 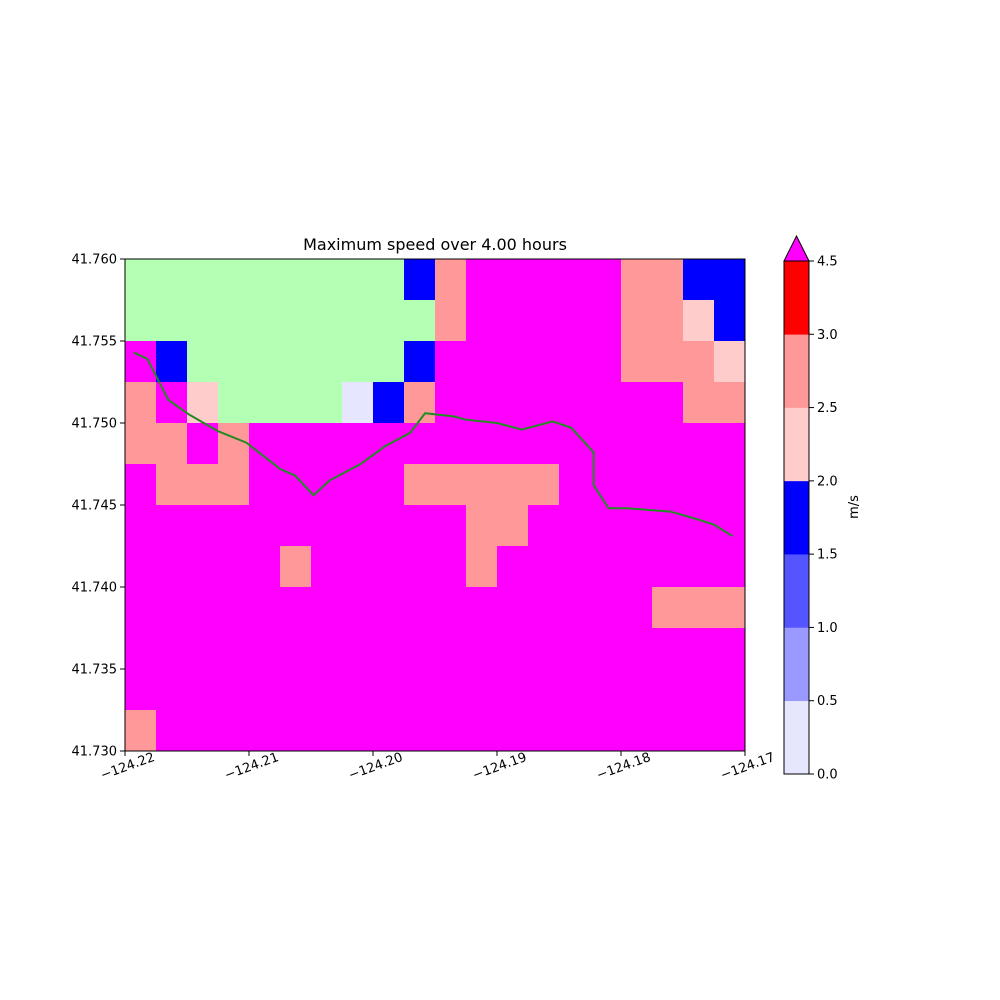 I want to click on colorbar: 0.0 0.5 1.0 1.5 2.0 2.5 3.0 4.5, so click(x=810, y=508).